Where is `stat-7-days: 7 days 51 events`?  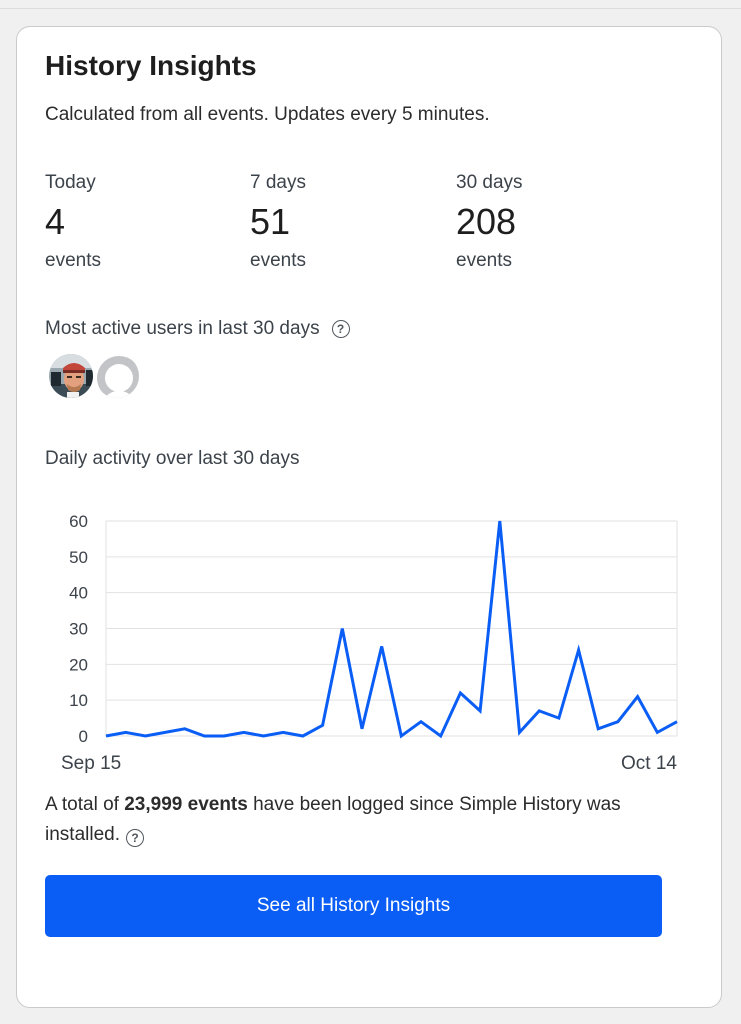 stat-7-days: 7 days 51 events is located at coordinates (340, 222).